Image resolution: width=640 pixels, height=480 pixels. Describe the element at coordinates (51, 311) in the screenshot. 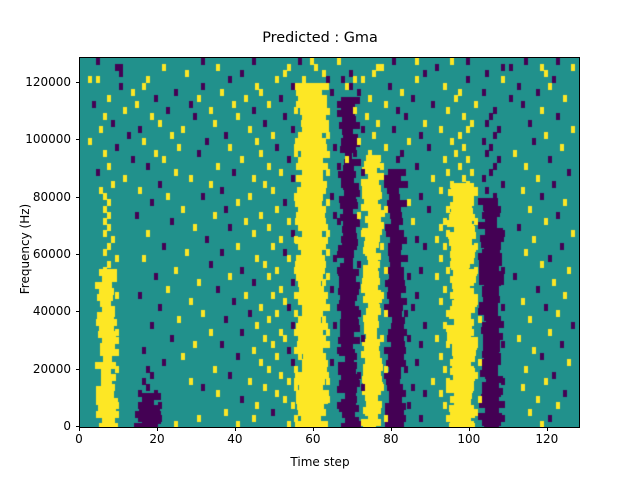

I see `y-tick-label: 40000` at that location.